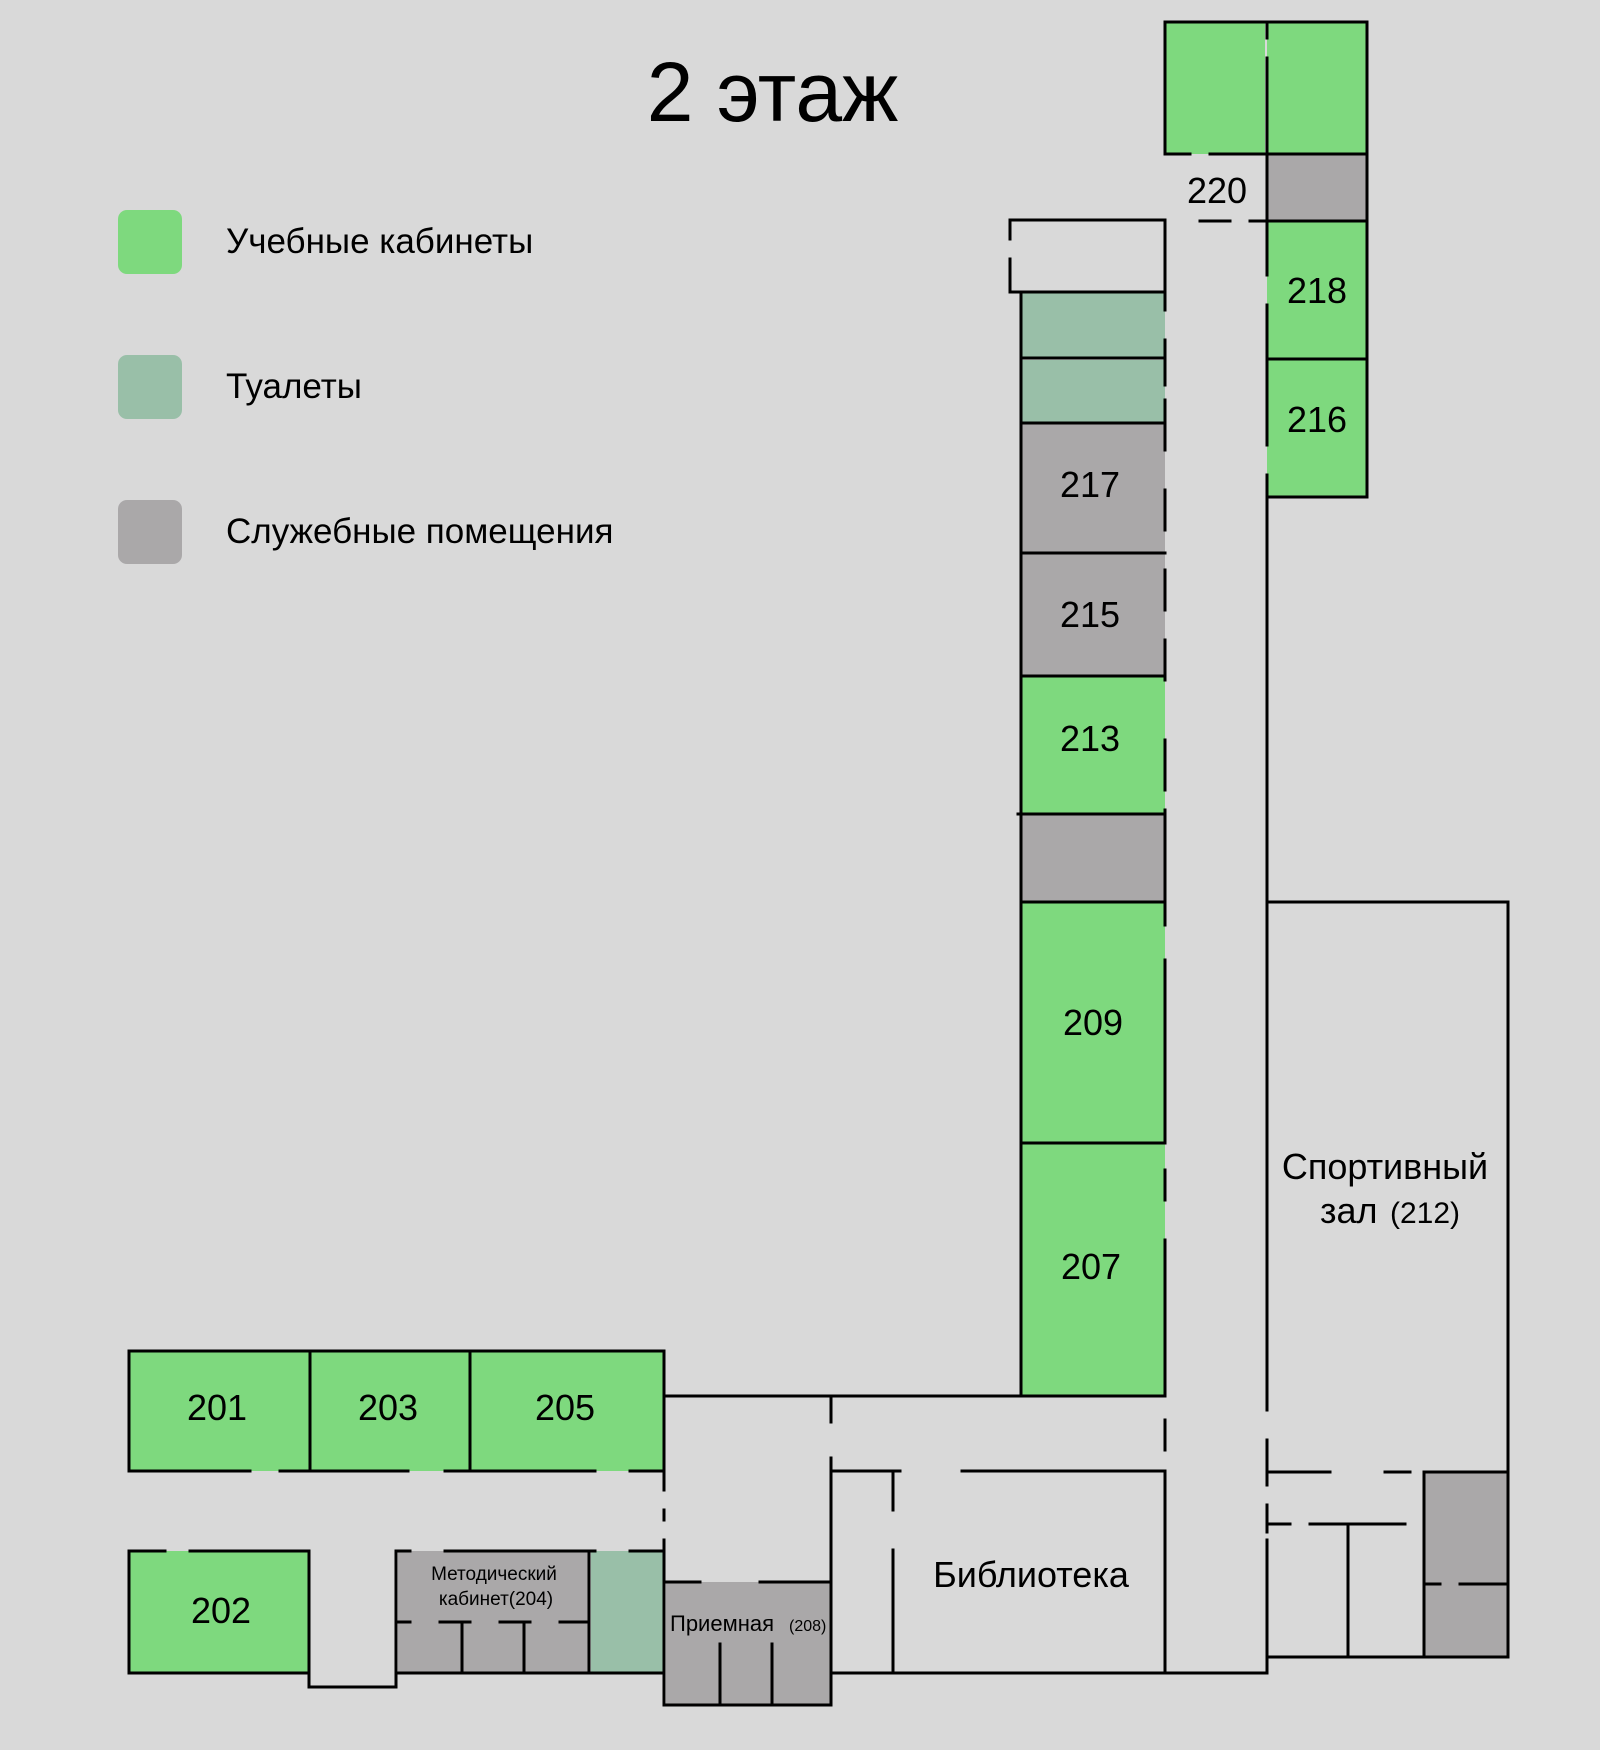 This screenshot has height=1750, width=1600. I want to click on wall-gym-outer, so click(1387, 1279).